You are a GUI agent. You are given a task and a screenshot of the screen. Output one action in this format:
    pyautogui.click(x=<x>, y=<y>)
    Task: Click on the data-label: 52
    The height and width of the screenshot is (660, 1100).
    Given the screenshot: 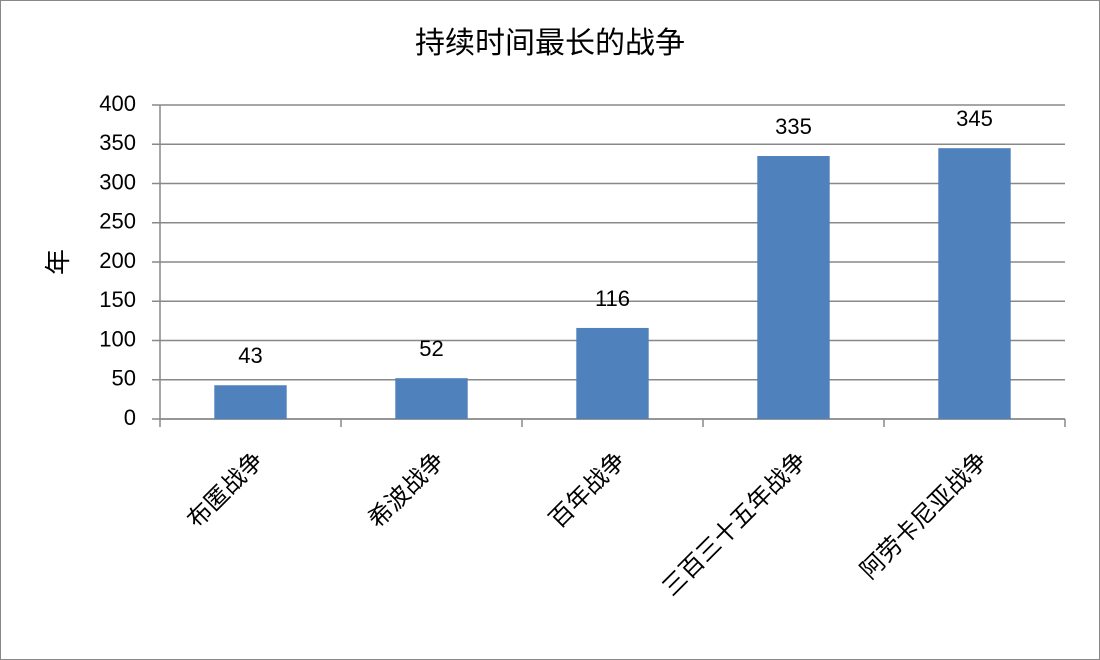 What is the action you would take?
    pyautogui.click(x=431, y=348)
    